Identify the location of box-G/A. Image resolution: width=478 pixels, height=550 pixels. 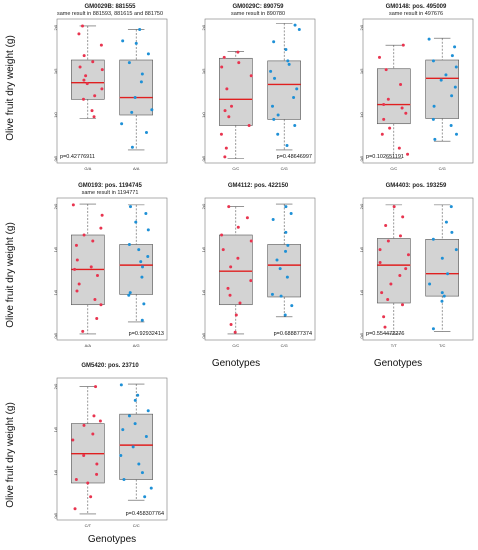
(88, 71).